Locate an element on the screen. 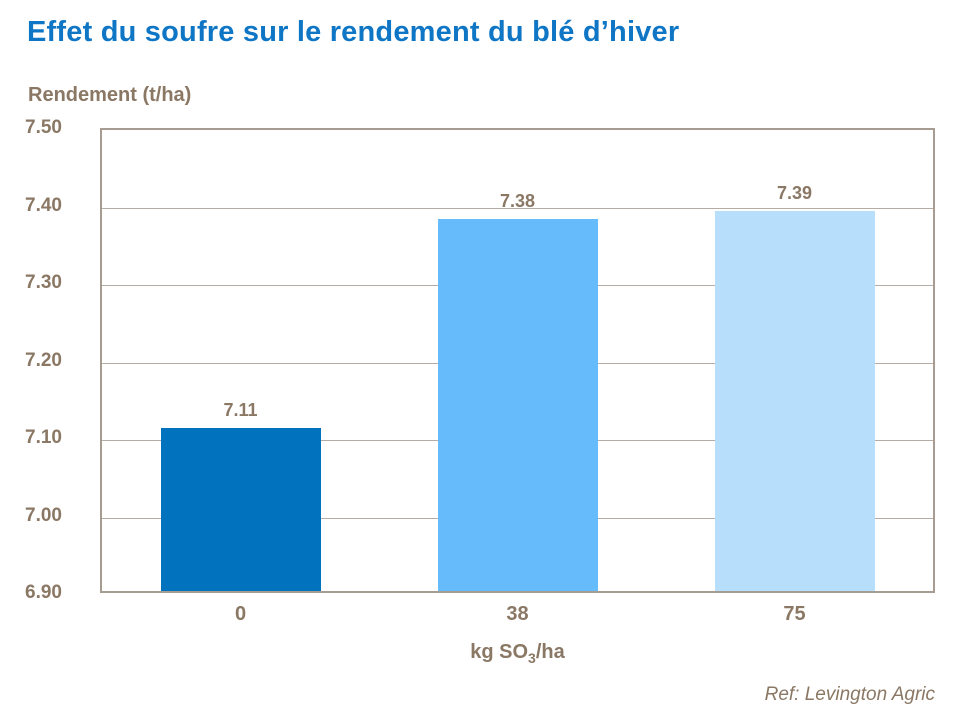 This screenshot has width=960, height=720. x-tick-label: 0 is located at coordinates (240, 614).